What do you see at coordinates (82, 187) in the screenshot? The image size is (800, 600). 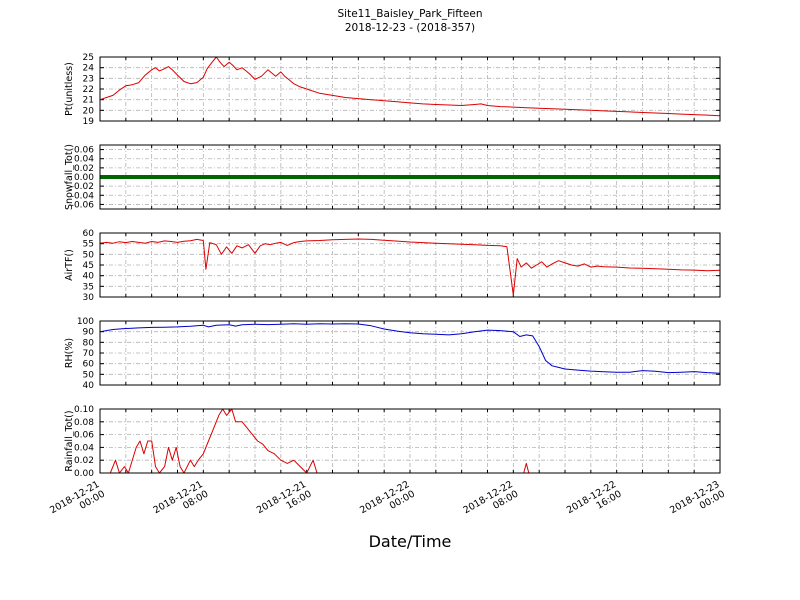 I see `y-tick-label: -0.02` at bounding box center [82, 187].